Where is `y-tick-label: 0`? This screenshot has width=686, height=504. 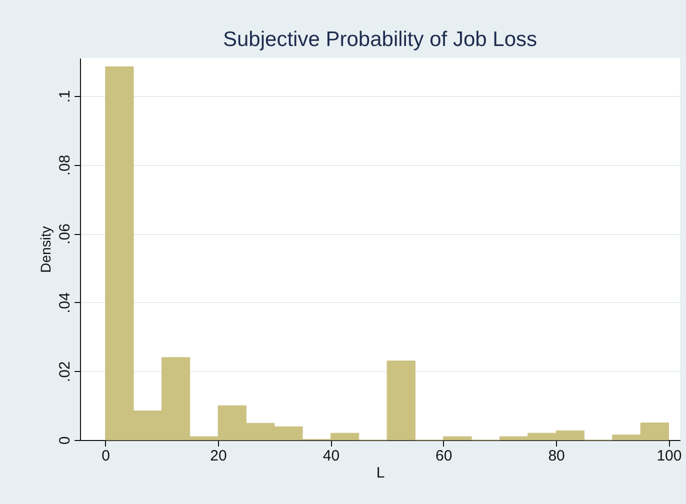 y-tick-label: 0 is located at coordinates (65, 440).